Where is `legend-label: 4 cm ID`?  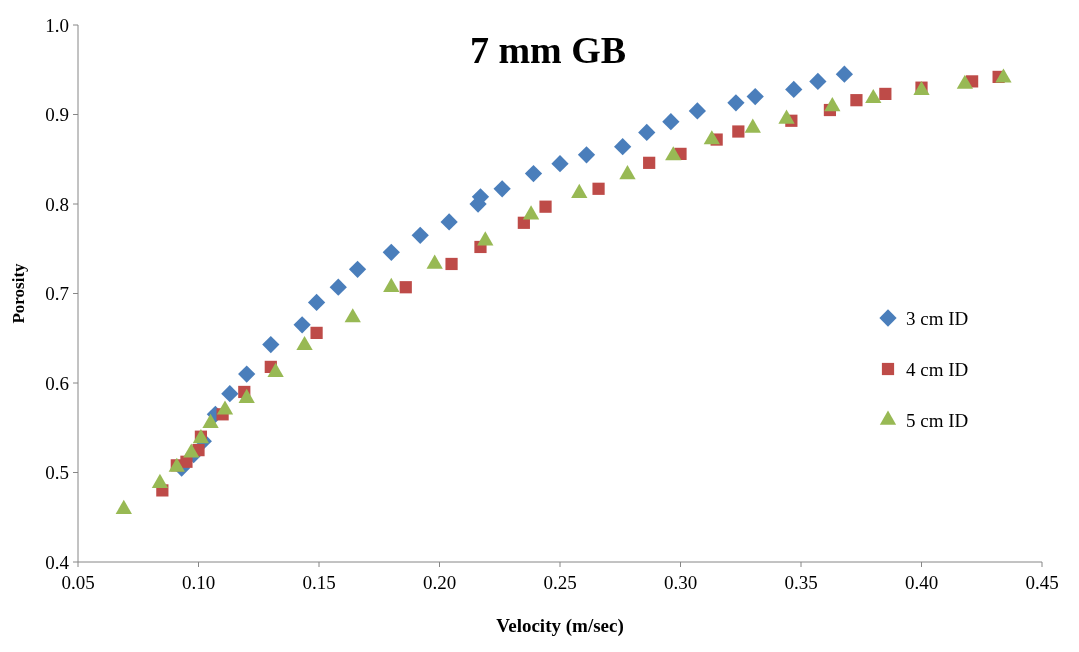 legend-label: 4 cm ID is located at coordinates (937, 369).